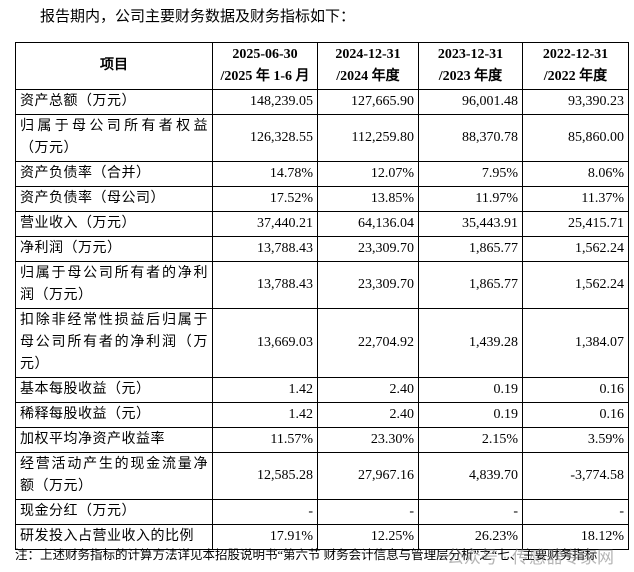  What do you see at coordinates (575, 224) in the screenshot?
I see `value-cell: 25,415.71` at bounding box center [575, 224].